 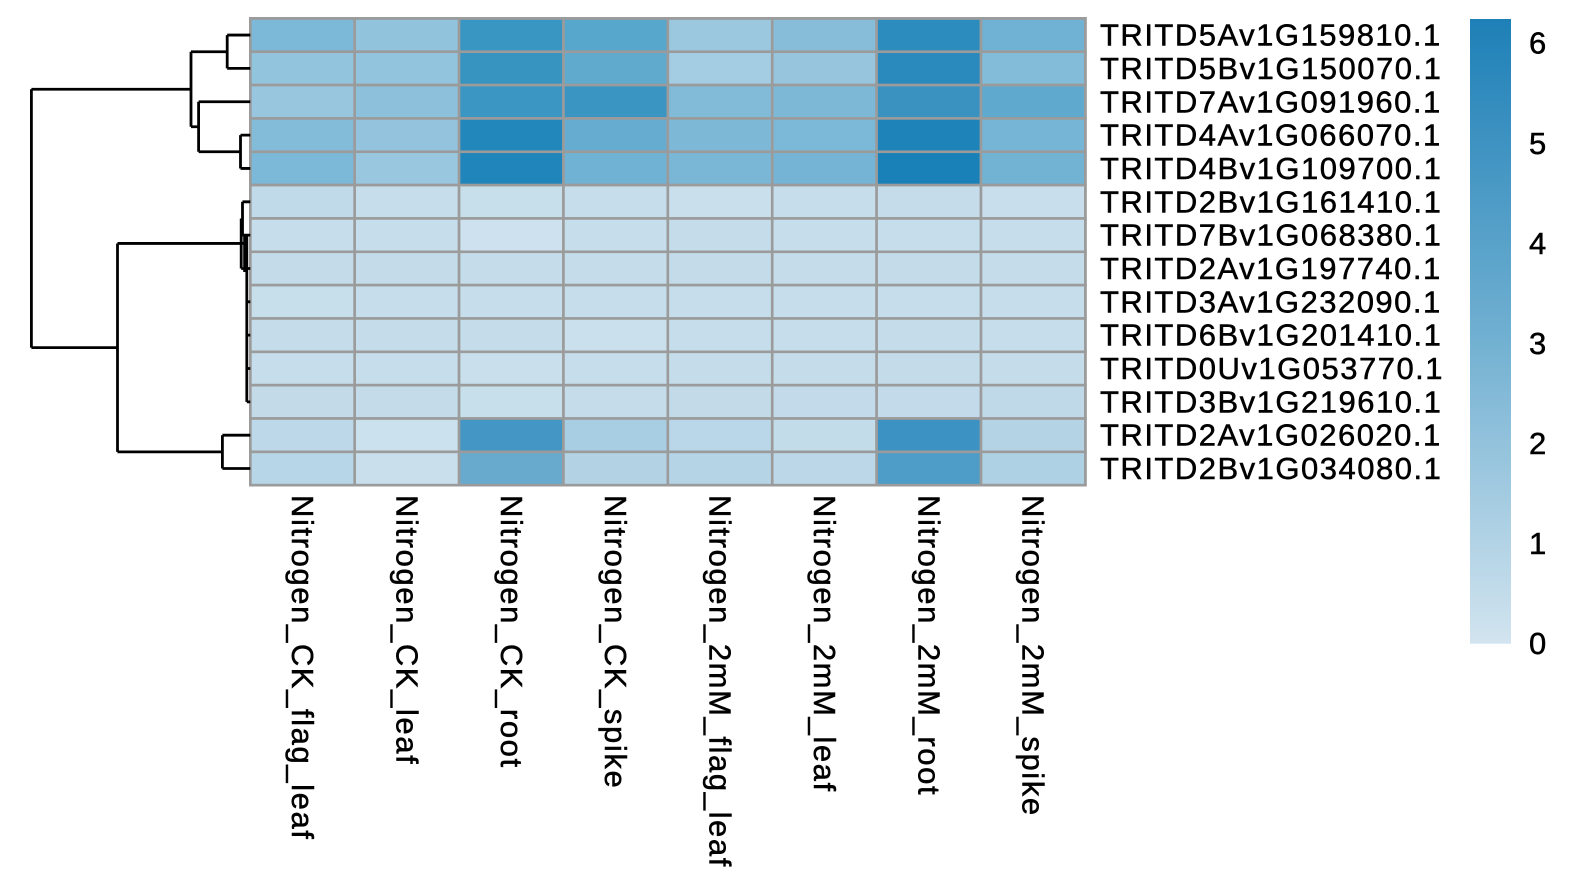 I want to click on svg-text: Nitrogen_2mM_root, so click(x=928, y=645).